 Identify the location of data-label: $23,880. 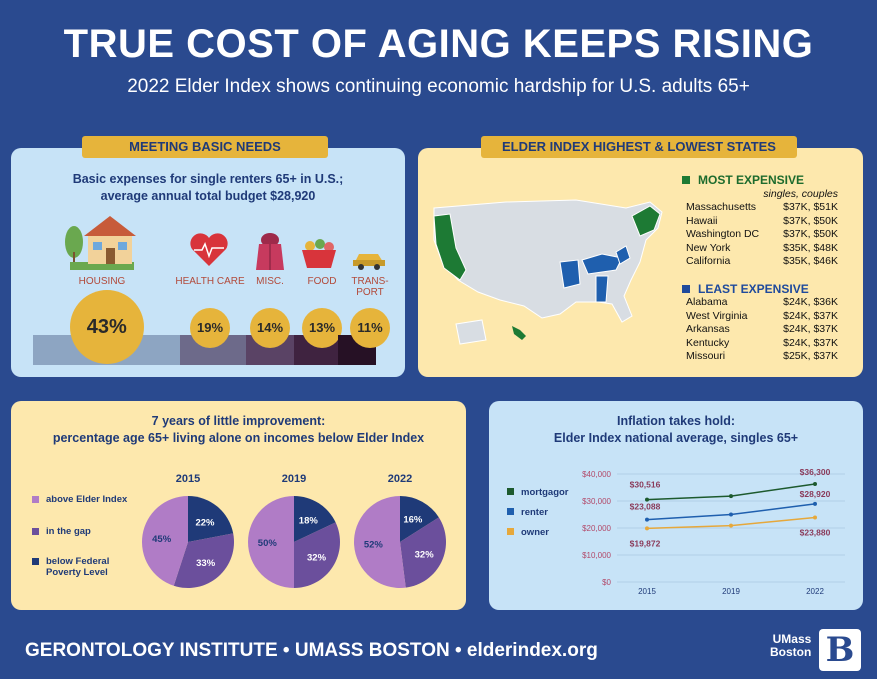
(815, 533).